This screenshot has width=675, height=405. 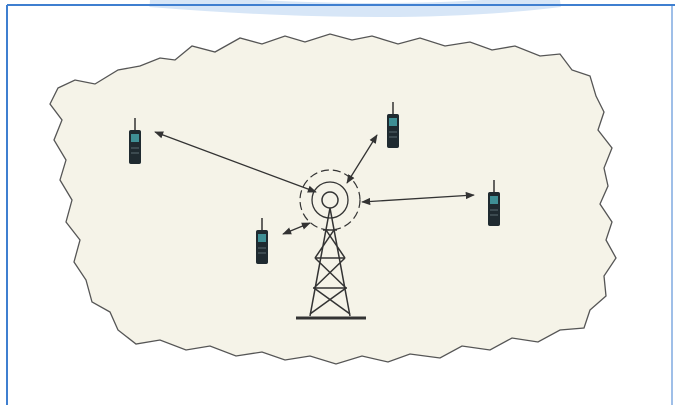 I want to click on links, so click(x=314, y=183).